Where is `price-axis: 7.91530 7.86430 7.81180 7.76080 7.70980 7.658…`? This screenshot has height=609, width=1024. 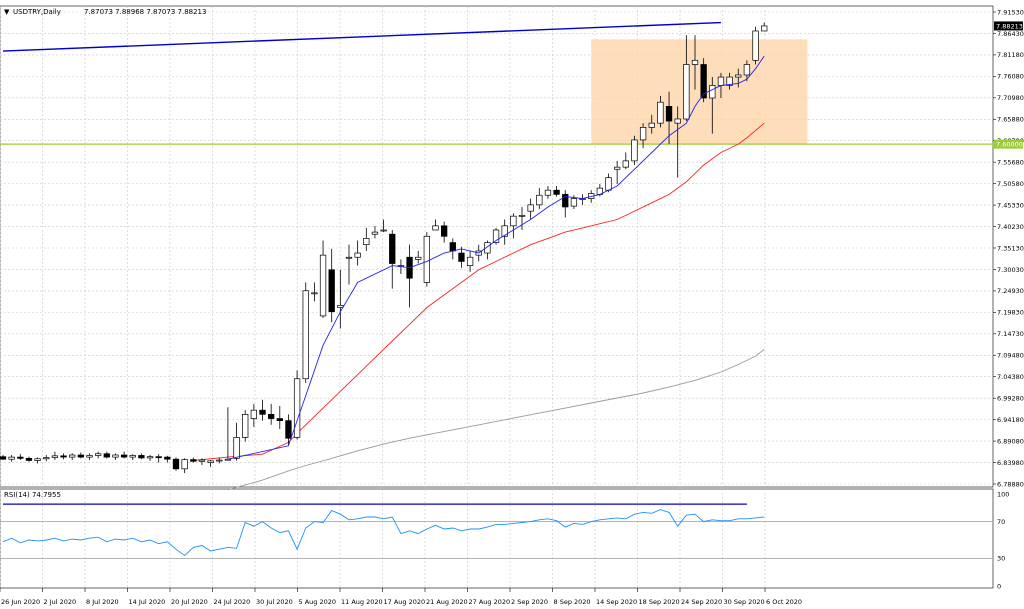
price-axis: 7.91530 7.86430 7.81180 7.76080 7.70980 7.658… is located at coordinates (1008, 248).